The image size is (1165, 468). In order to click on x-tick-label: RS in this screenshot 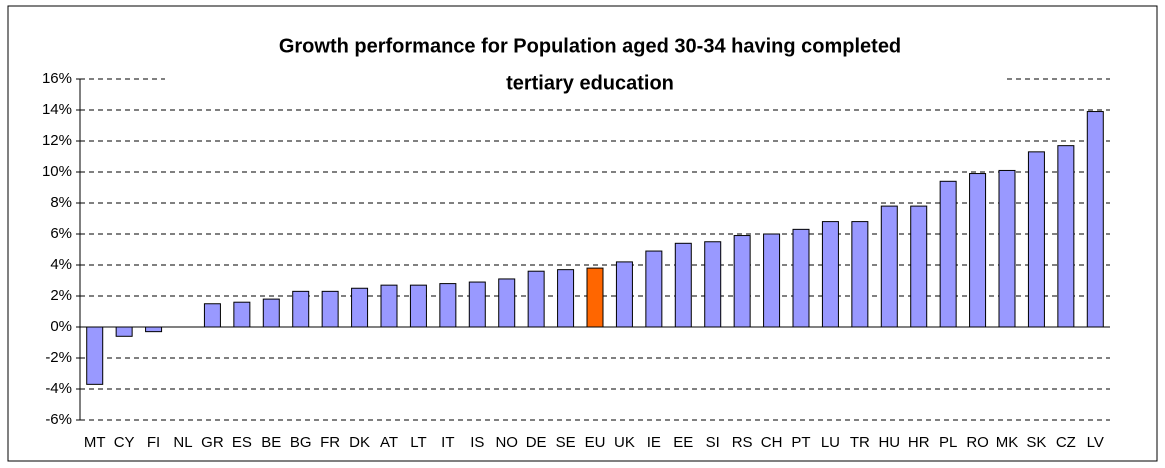, I will do `click(742, 442)`.